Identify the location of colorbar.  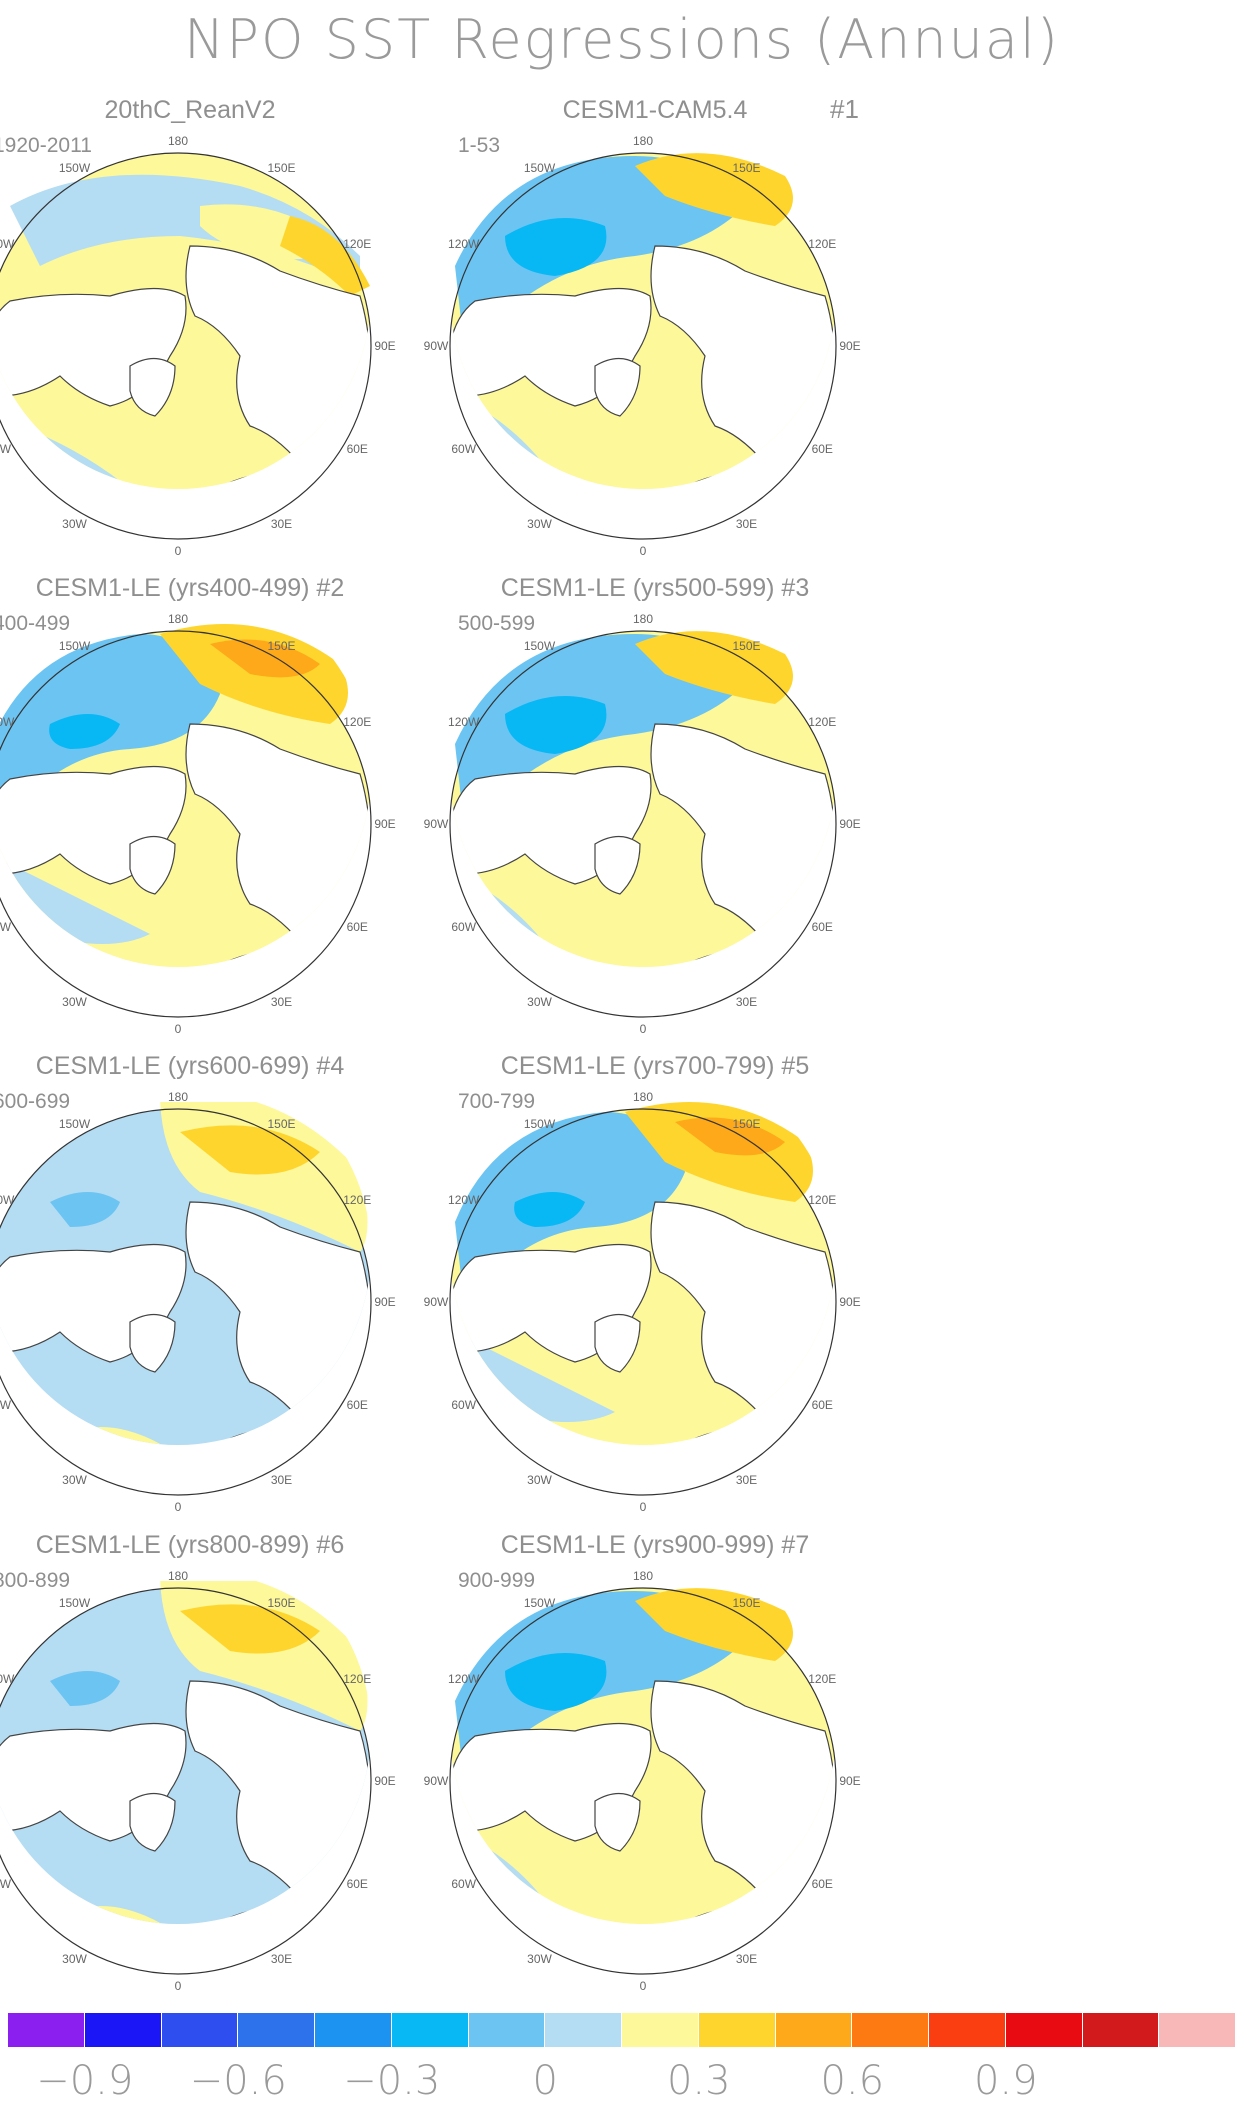
(622, 2030).